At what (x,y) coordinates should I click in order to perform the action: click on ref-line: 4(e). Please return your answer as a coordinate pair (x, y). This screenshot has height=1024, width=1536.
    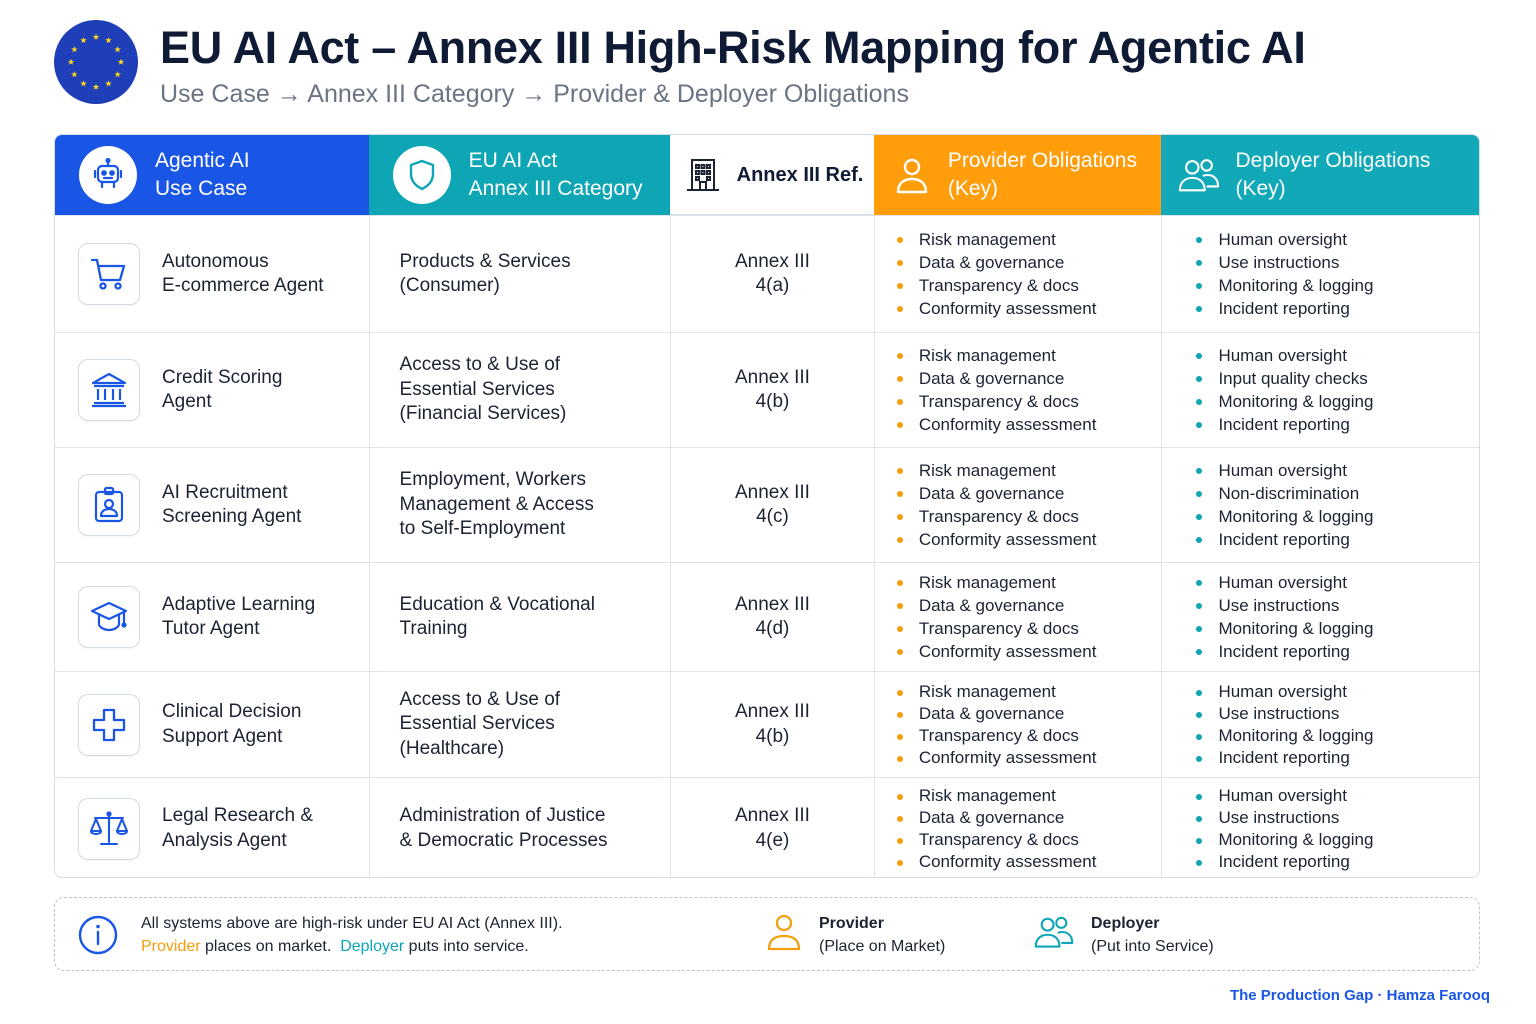
    Looking at the image, I should click on (772, 840).